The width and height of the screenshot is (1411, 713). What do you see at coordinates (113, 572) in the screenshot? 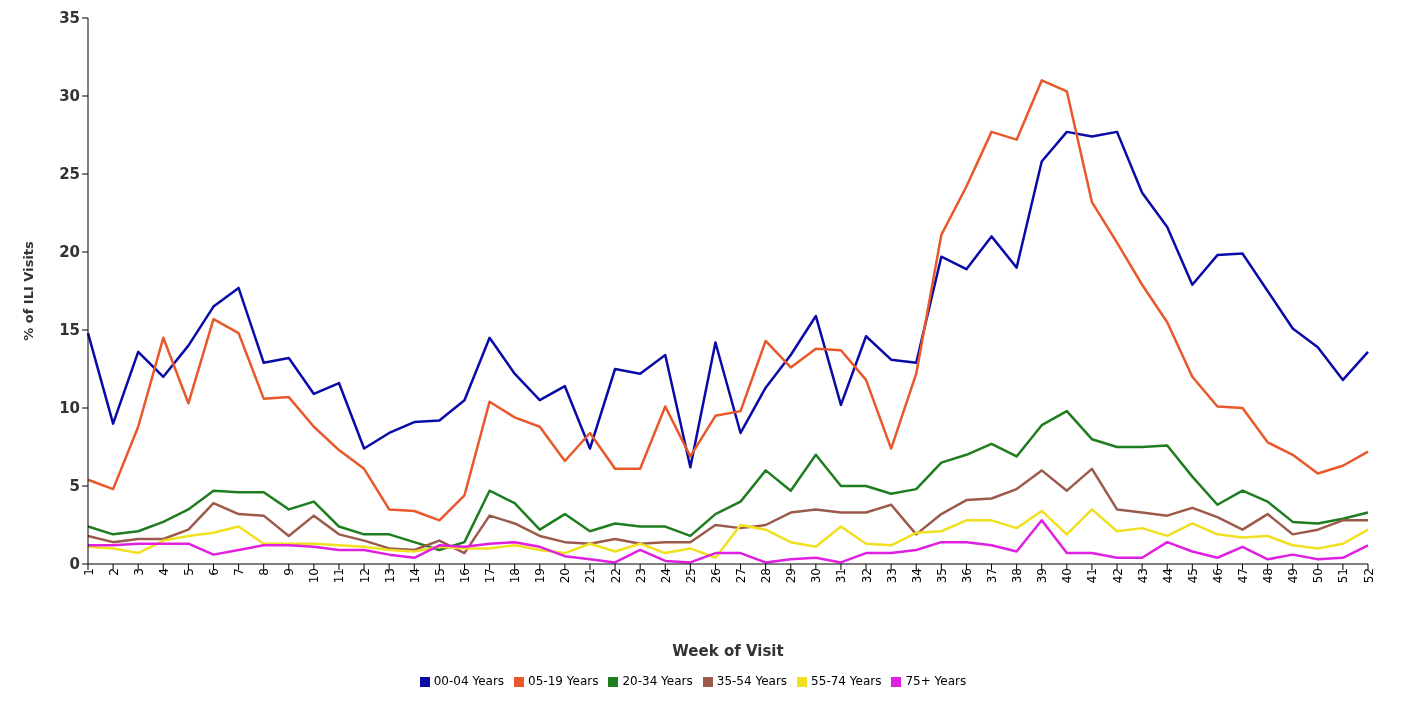
I see `x-tick-label: 2` at bounding box center [113, 572].